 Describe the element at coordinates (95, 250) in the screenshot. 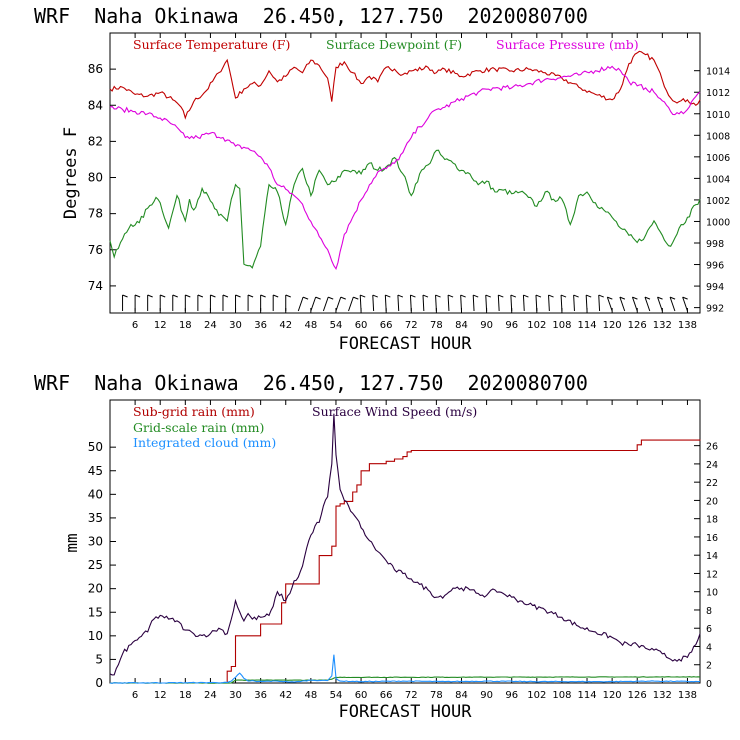

I see `y-tick-label: 76` at that location.